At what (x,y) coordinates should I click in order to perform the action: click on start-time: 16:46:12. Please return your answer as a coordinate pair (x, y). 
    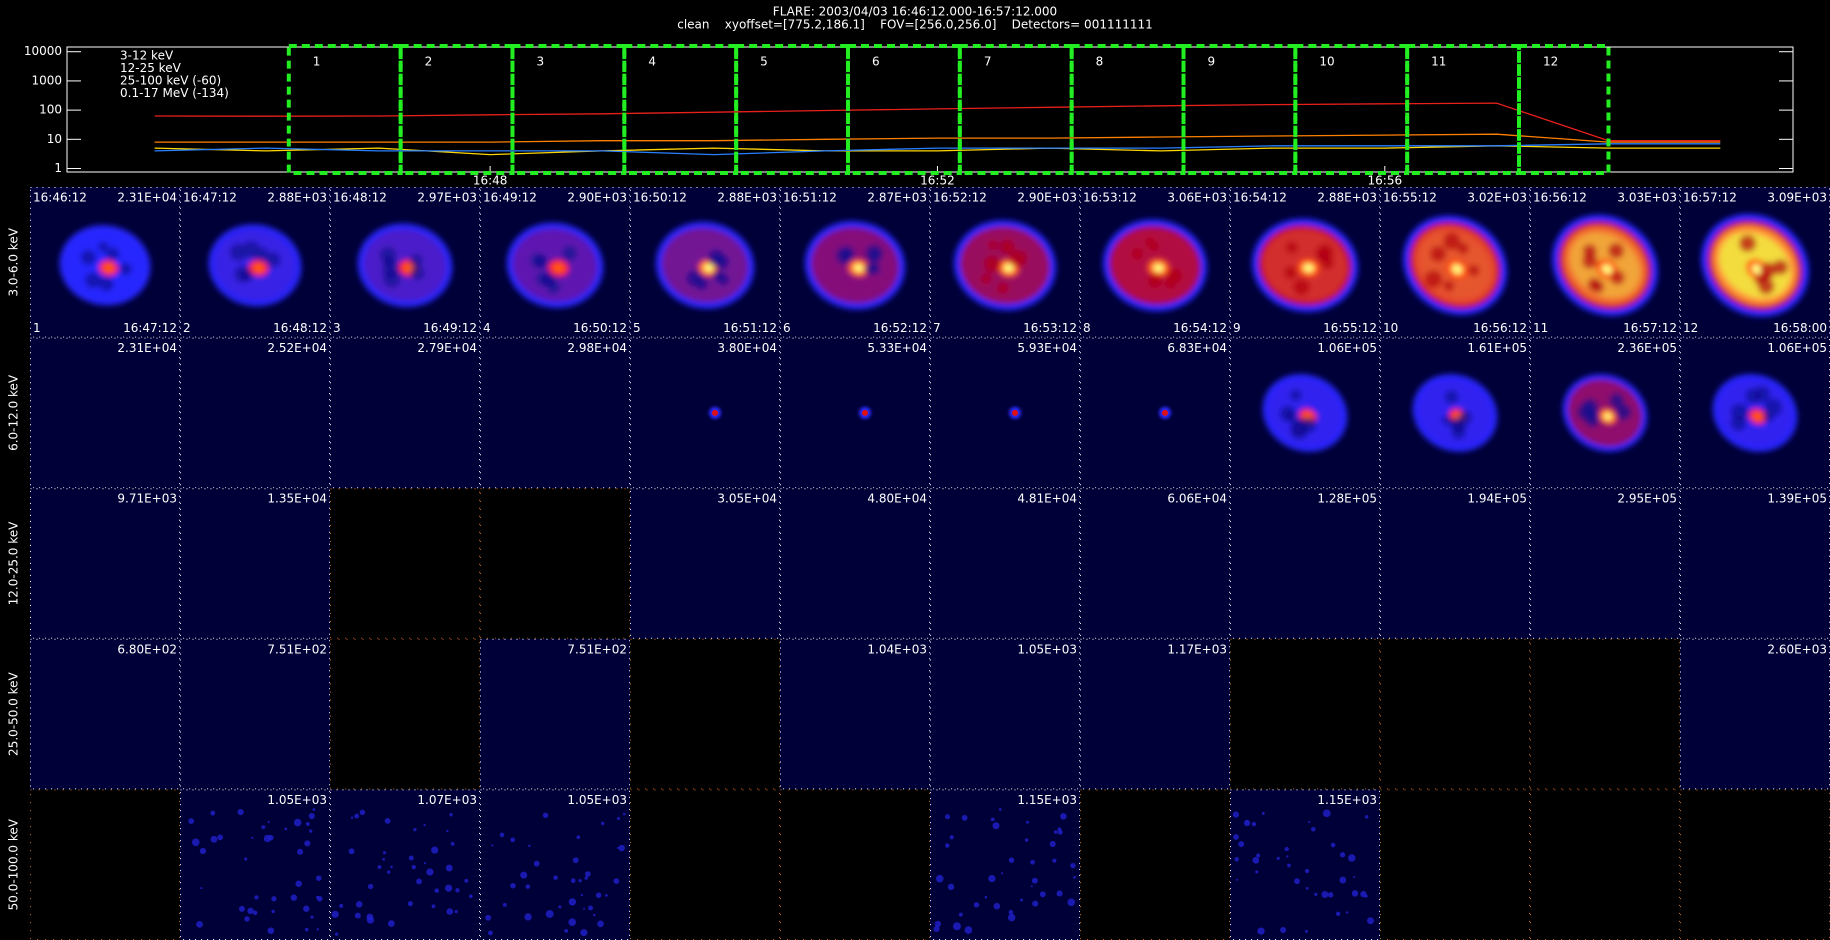
    Looking at the image, I should click on (60, 198).